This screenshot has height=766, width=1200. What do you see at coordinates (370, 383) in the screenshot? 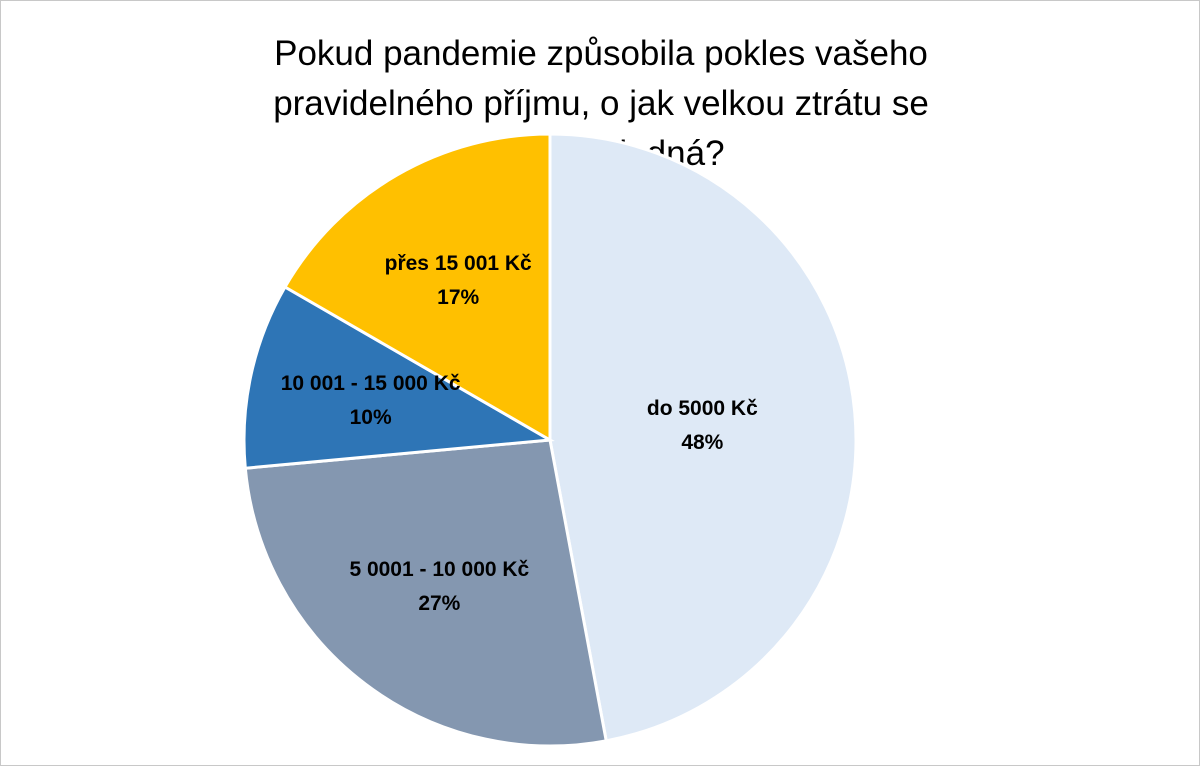
I see `category-label: 10 001 - 15 000 Kč` at bounding box center [370, 383].